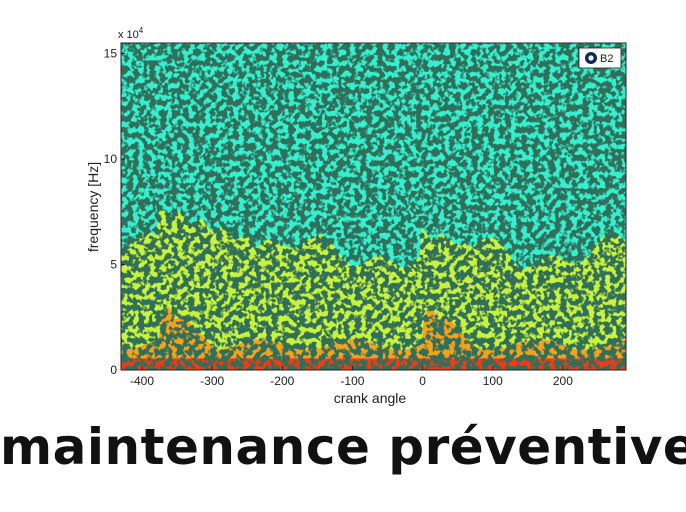 The height and width of the screenshot is (512, 686). What do you see at coordinates (93, 207) in the screenshot?
I see `y-axis-label: frequency [Hz]` at bounding box center [93, 207].